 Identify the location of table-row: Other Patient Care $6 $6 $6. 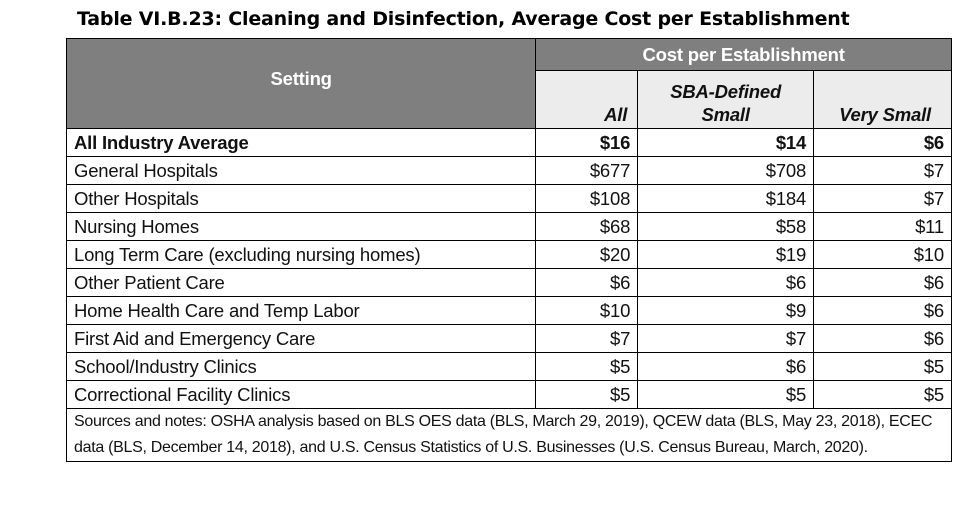
(508, 282).